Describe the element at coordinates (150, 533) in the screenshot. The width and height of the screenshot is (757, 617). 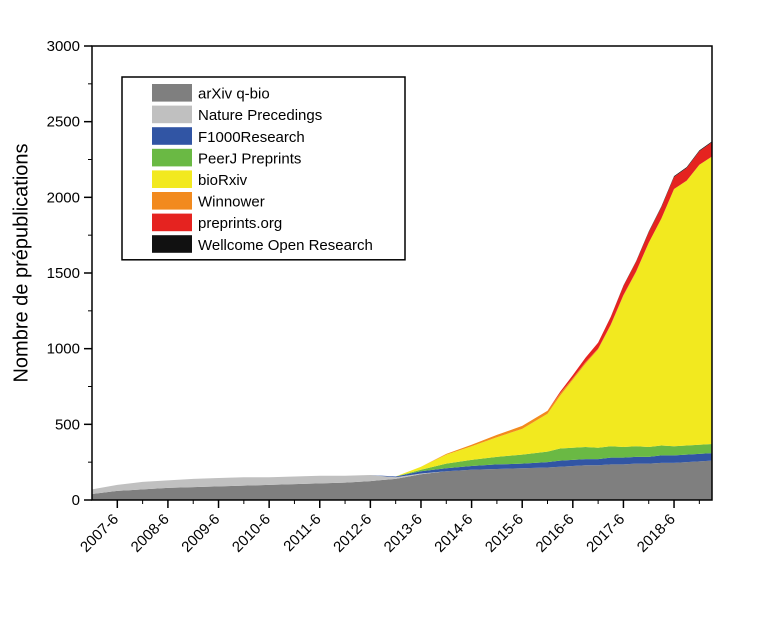
I see `x-tick-label: 2008-6` at that location.